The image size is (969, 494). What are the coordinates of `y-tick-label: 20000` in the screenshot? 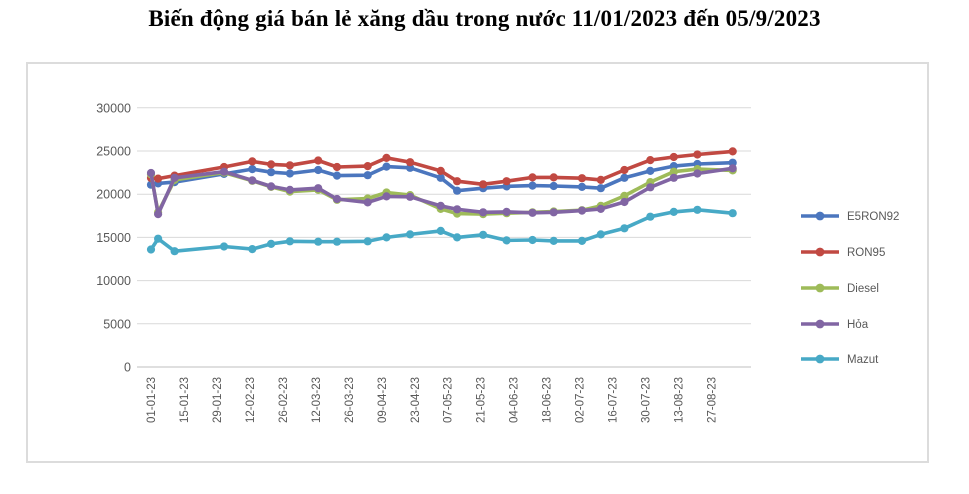 It's located at (113, 195).